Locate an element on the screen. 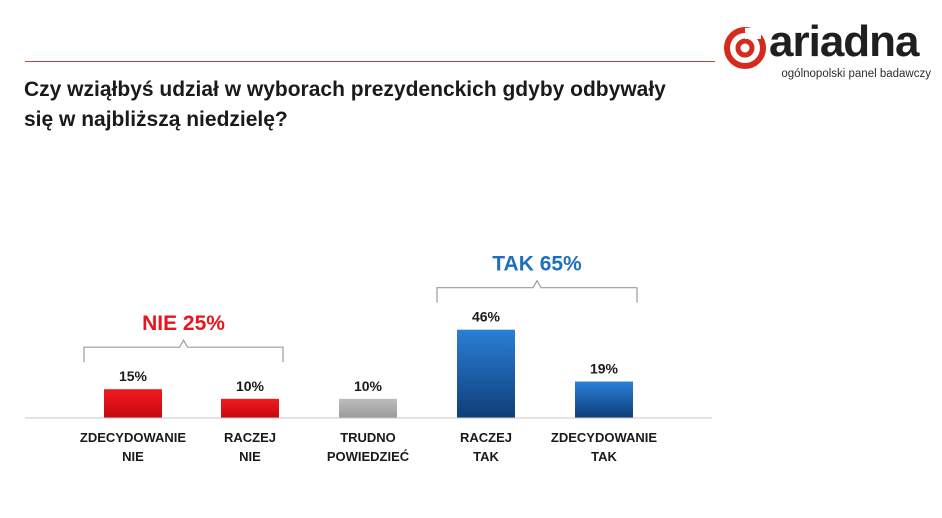  header-rule is located at coordinates (370, 61).